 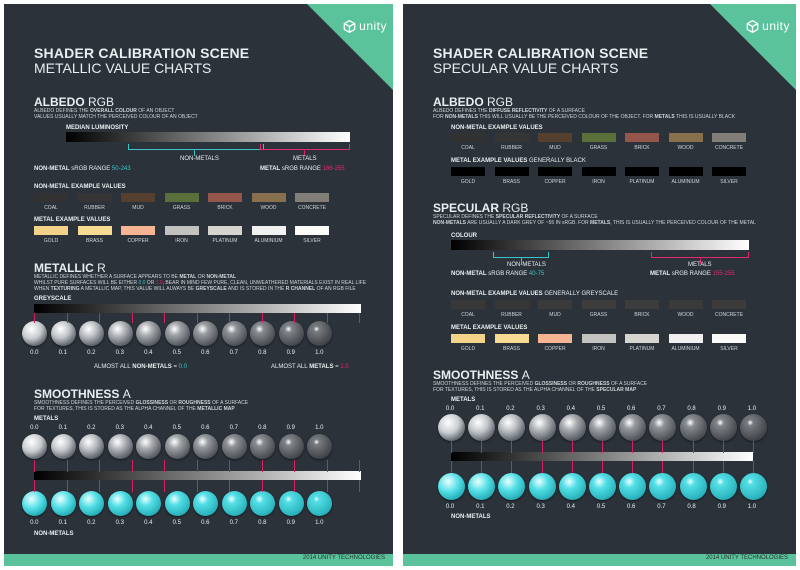 What do you see at coordinates (225, 208) in the screenshot?
I see `swatch-label: BRICK` at bounding box center [225, 208].